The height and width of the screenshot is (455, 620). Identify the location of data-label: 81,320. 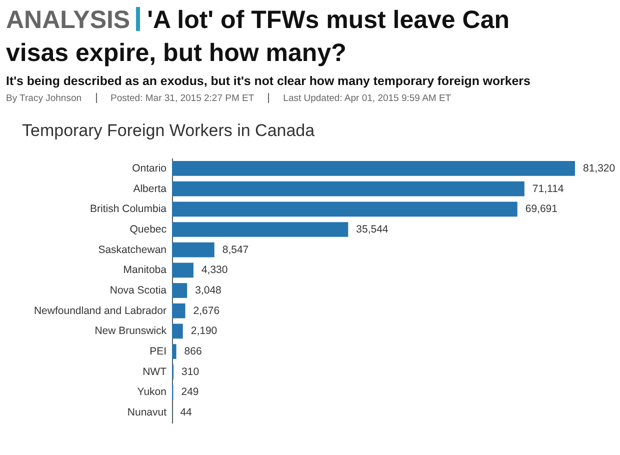
(599, 168).